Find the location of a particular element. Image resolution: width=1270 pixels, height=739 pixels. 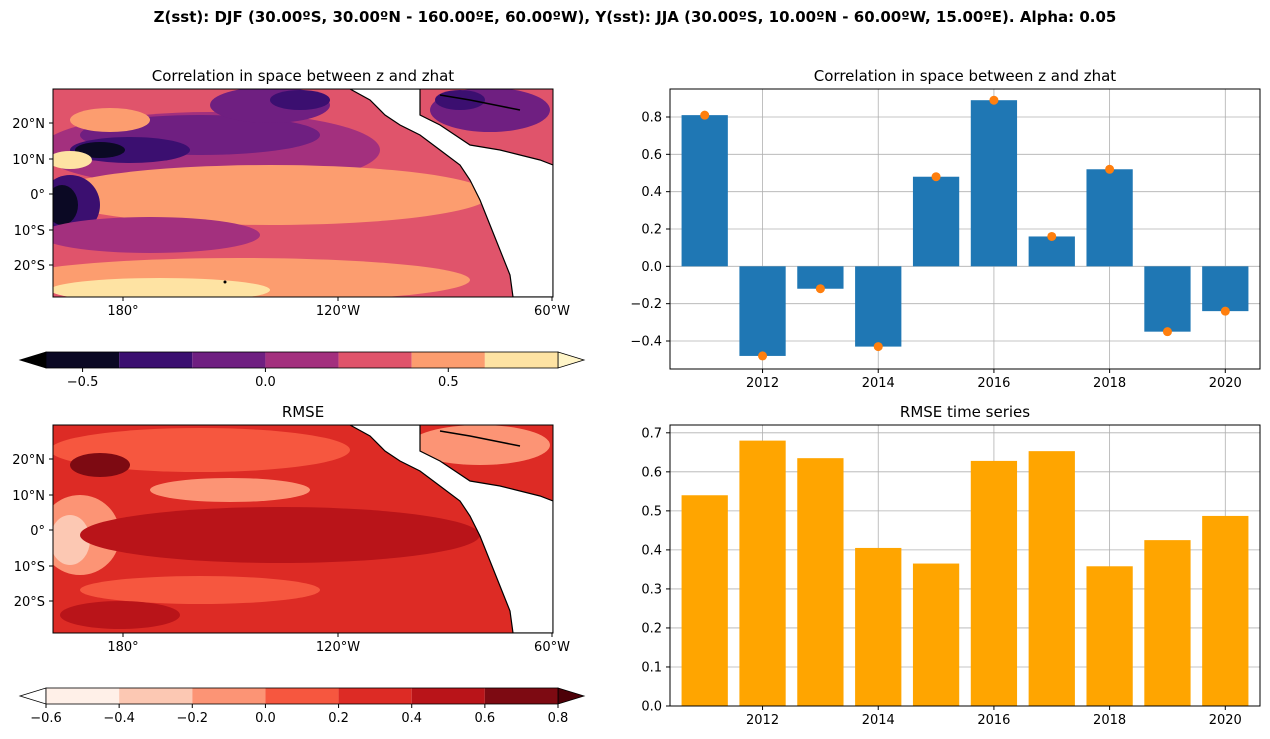

rmse-colorbar-frame is located at coordinates (302, 696).